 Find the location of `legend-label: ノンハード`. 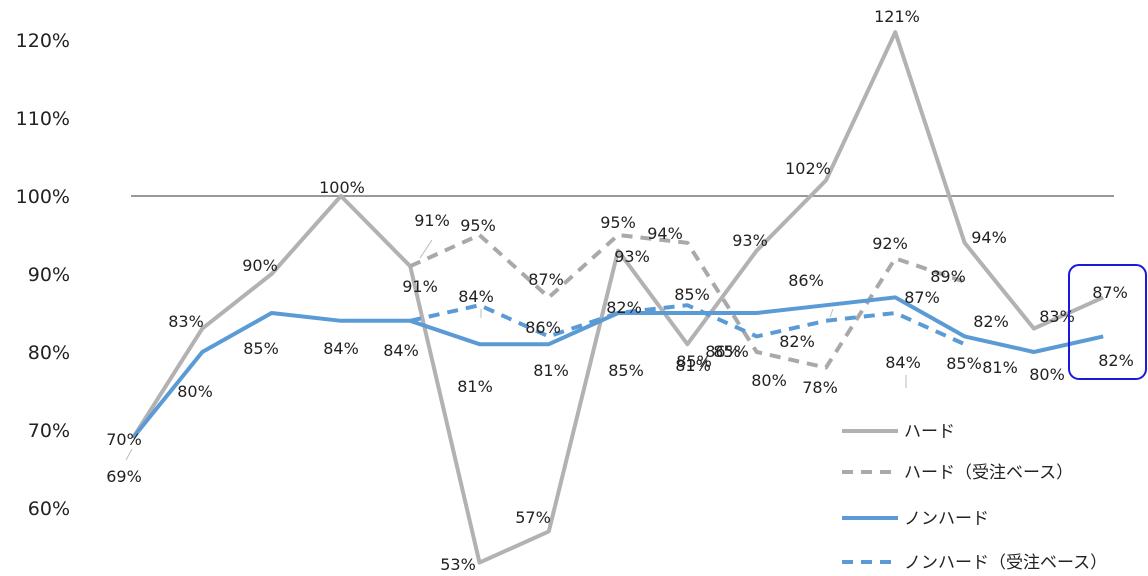

legend-label: ノンハード is located at coordinates (946, 519).